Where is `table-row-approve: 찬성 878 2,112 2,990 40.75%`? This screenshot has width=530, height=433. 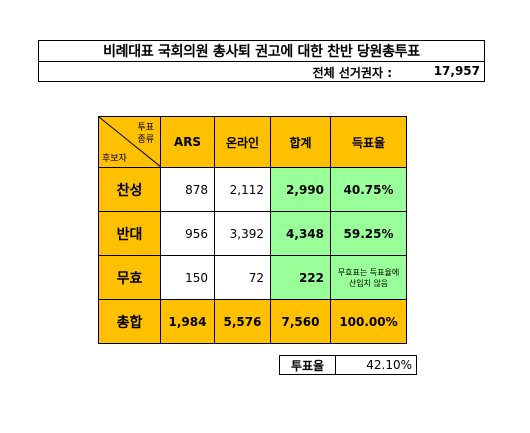
table-row-approve: 찬성 878 2,112 2,990 40.75% is located at coordinates (252, 189).